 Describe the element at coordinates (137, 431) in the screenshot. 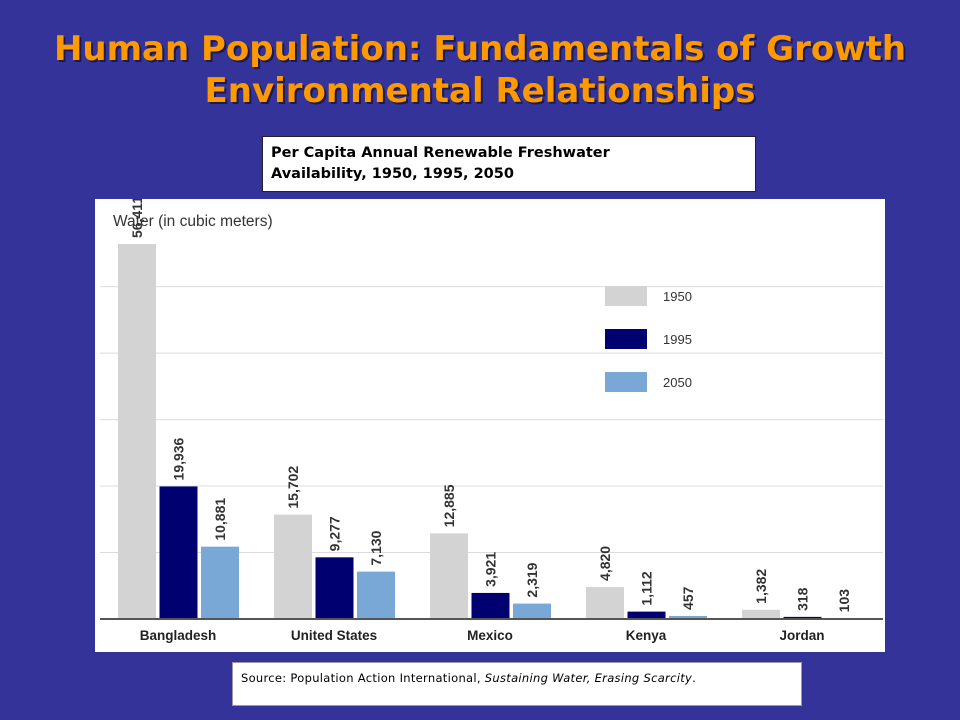

I see `bar-1950-bangladesh` at that location.